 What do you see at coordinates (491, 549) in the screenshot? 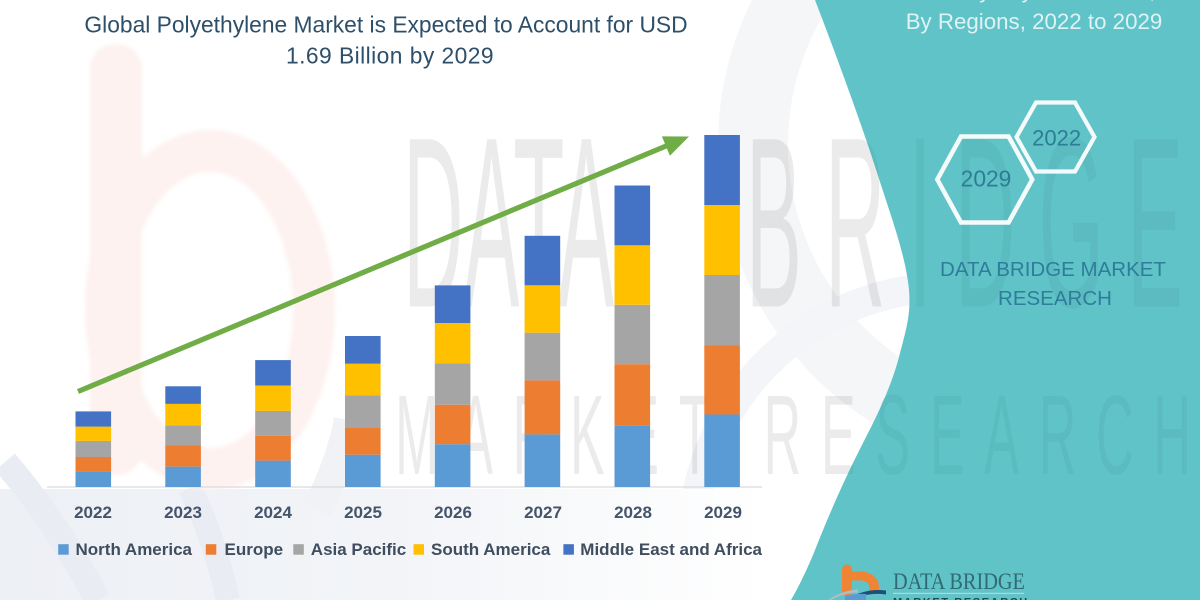
I see `svg-text: South America` at bounding box center [491, 549].